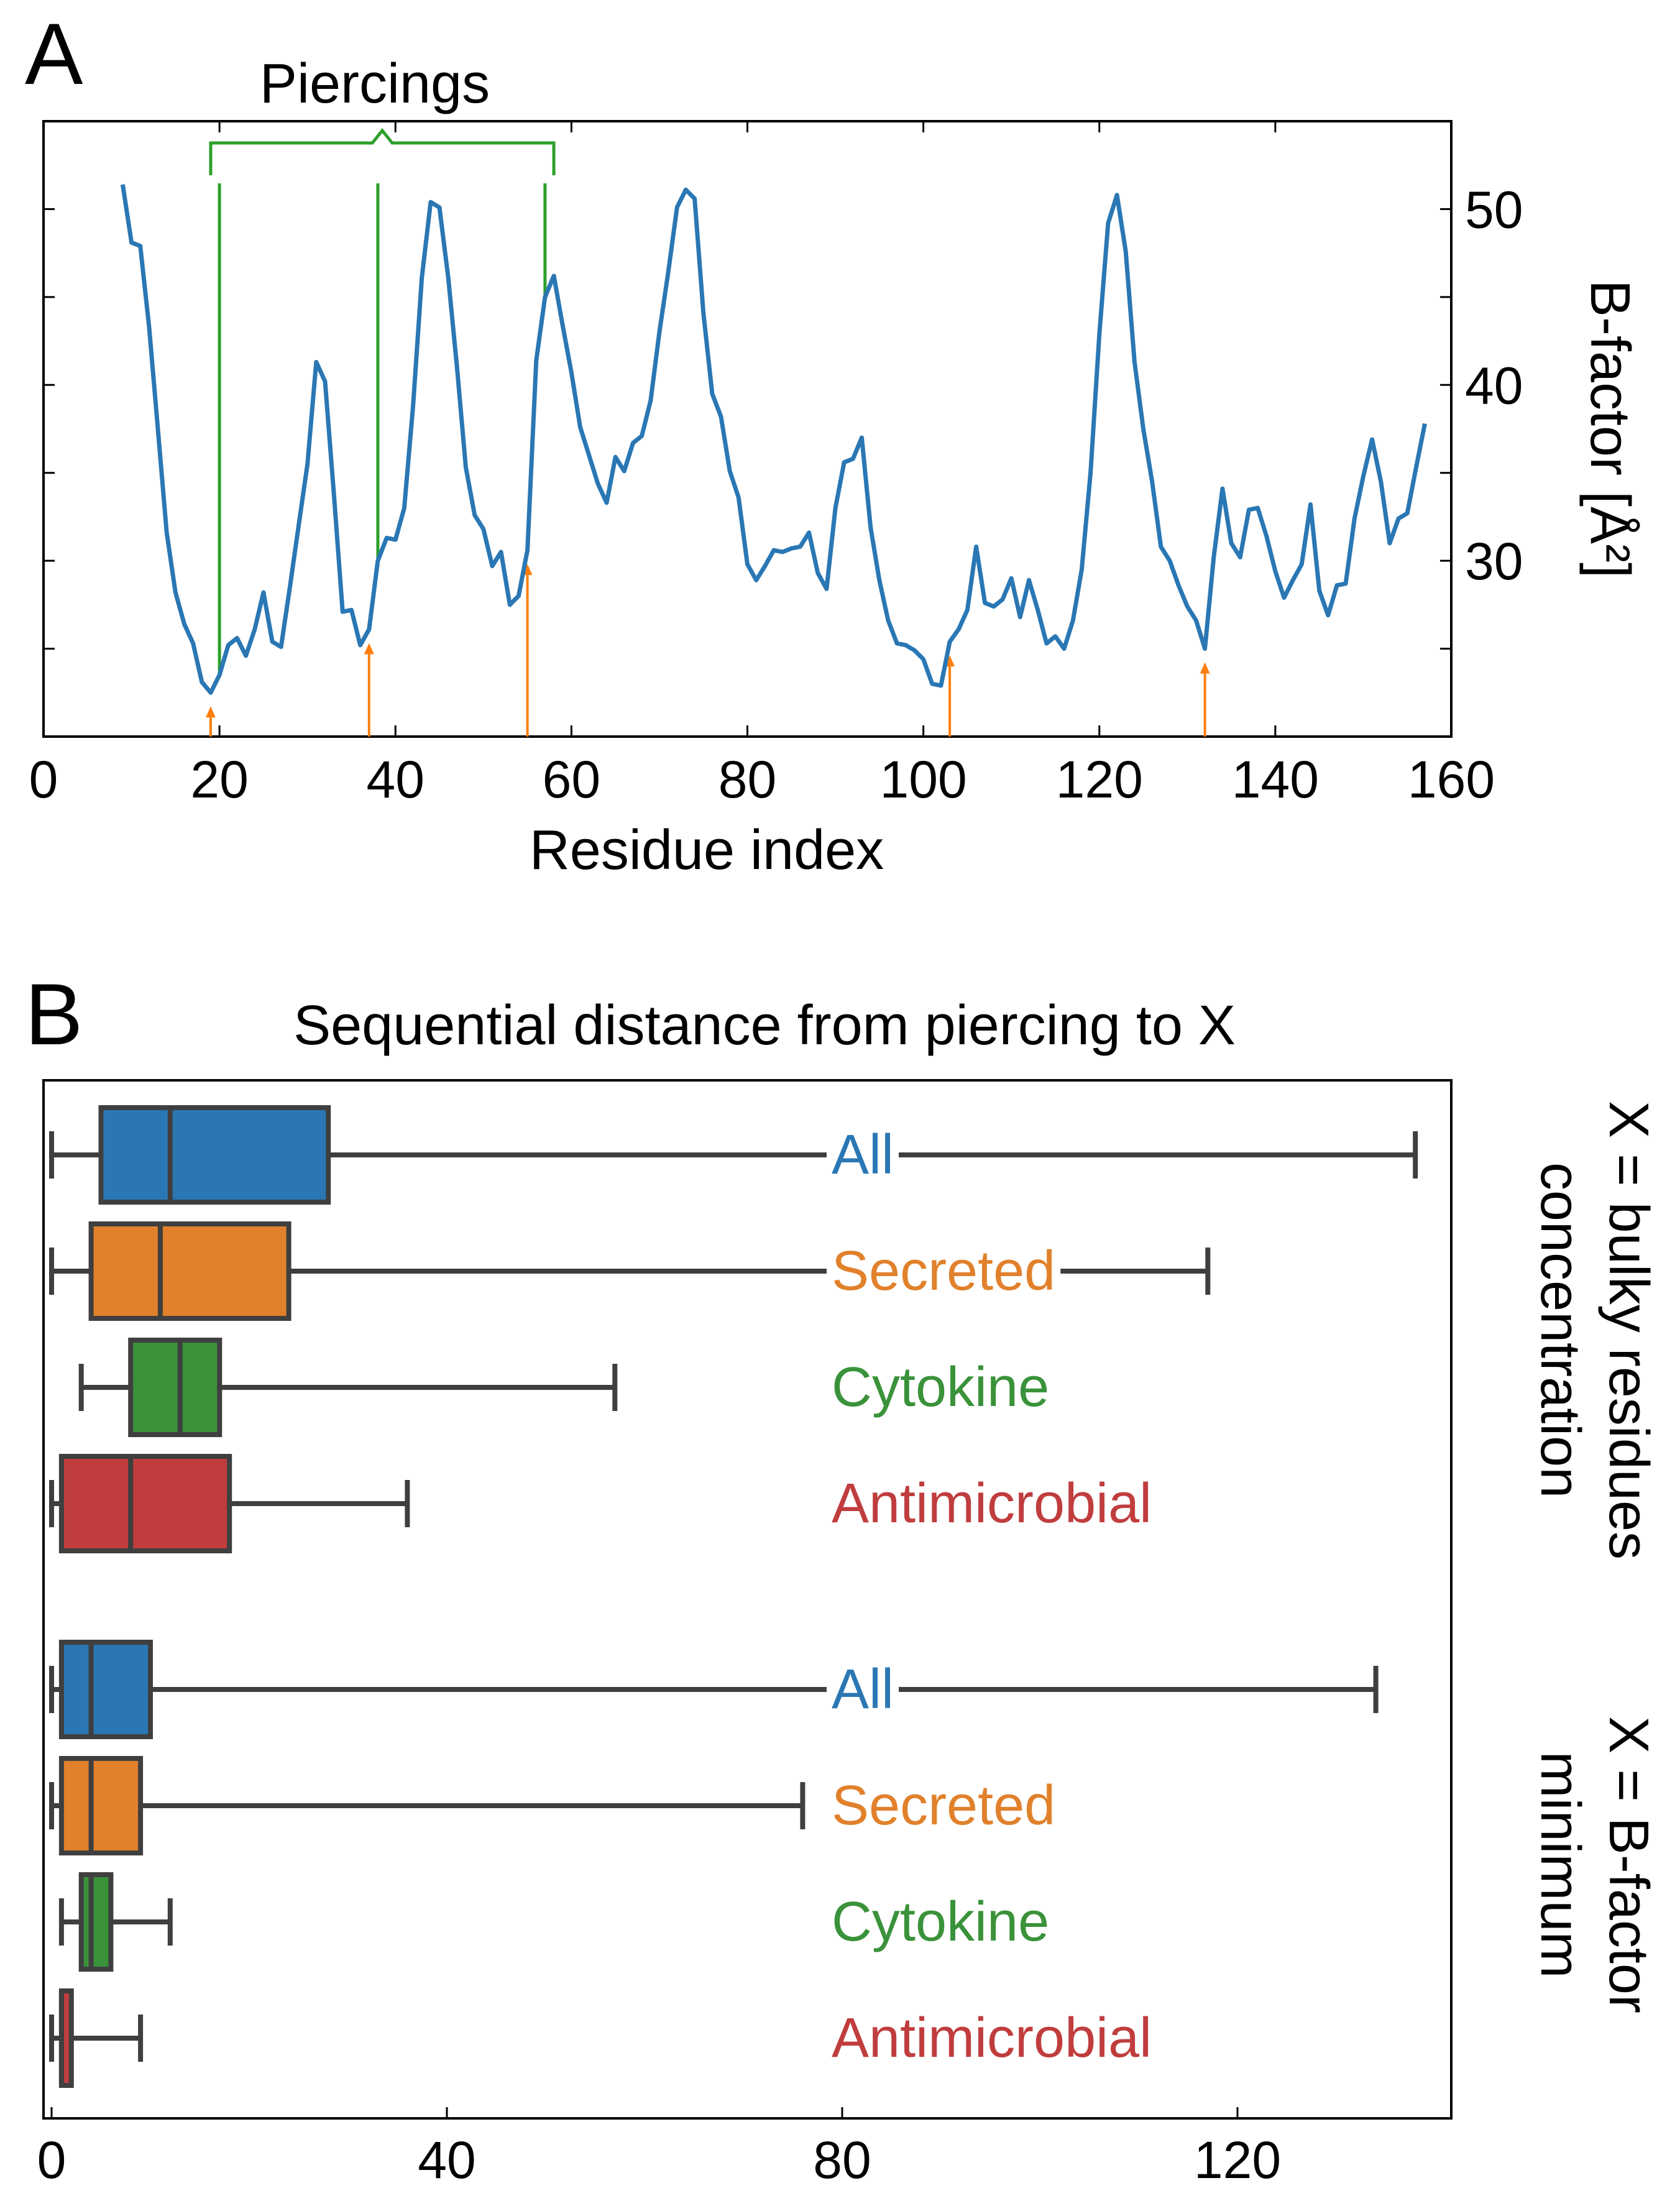  What do you see at coordinates (707, 650) in the screenshot?
I see `minimum-arrows` at bounding box center [707, 650].